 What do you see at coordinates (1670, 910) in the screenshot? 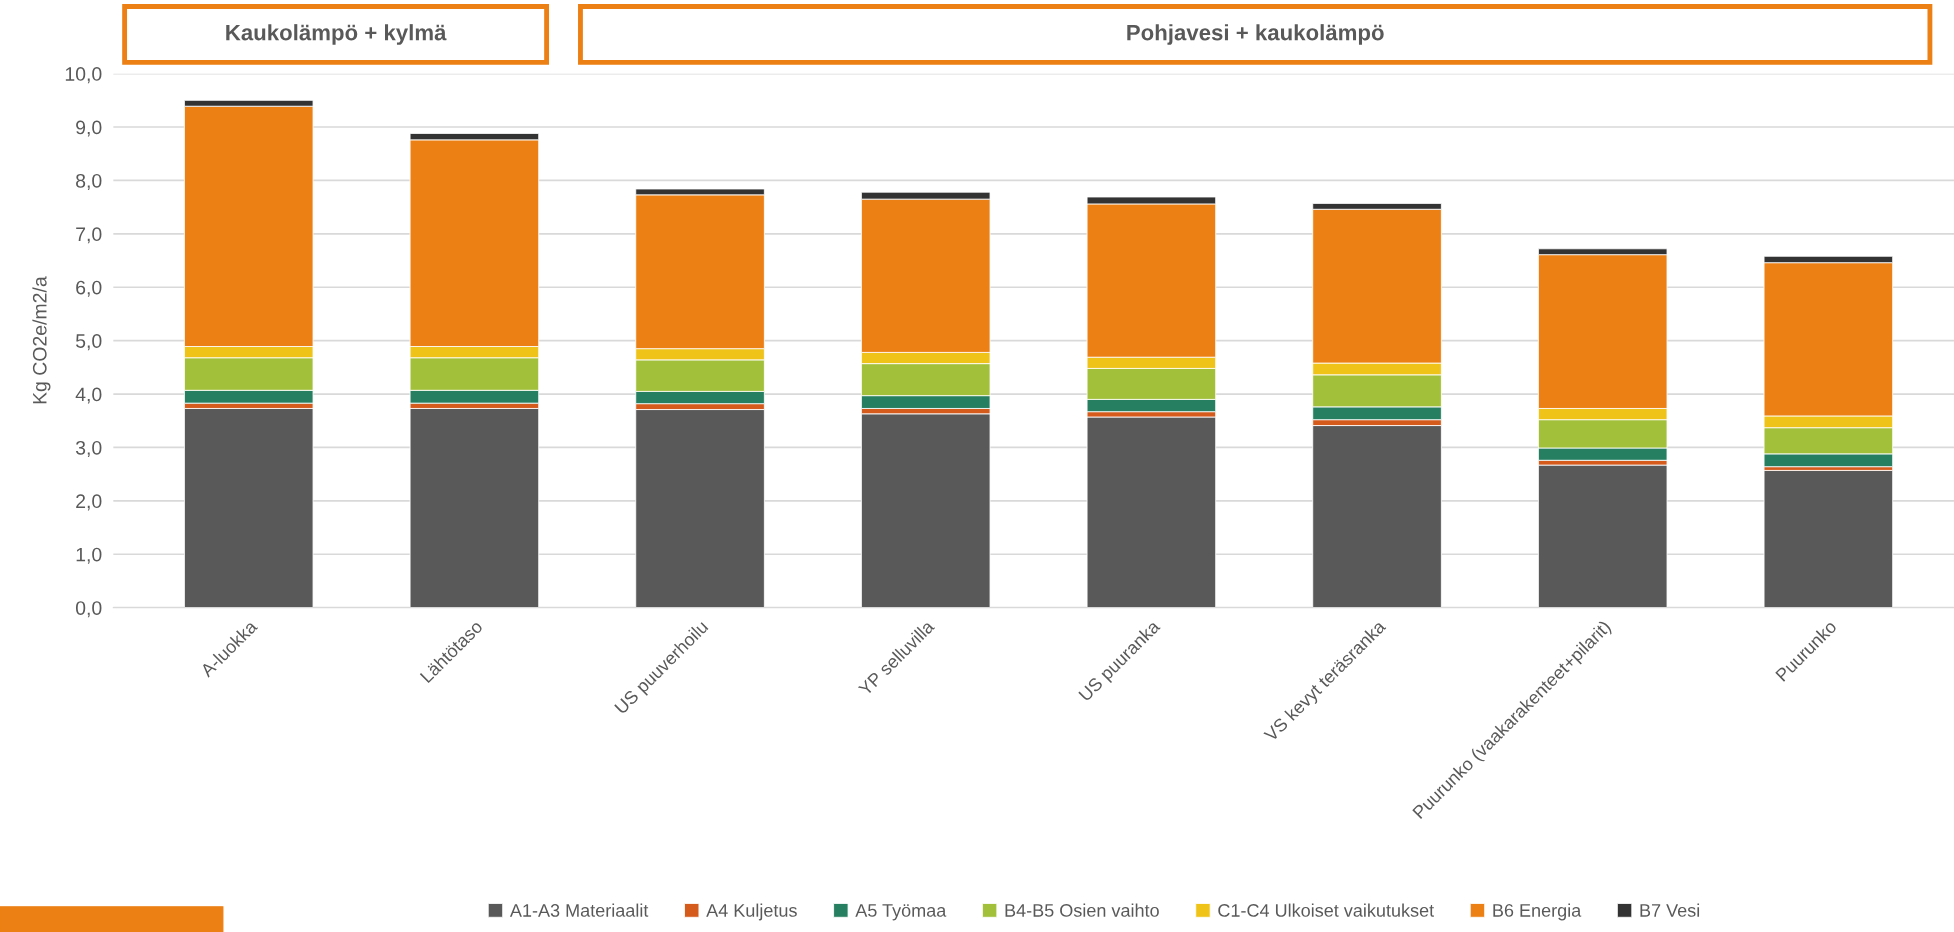
I see `legend-label: B7 Vesi` at bounding box center [1670, 910].